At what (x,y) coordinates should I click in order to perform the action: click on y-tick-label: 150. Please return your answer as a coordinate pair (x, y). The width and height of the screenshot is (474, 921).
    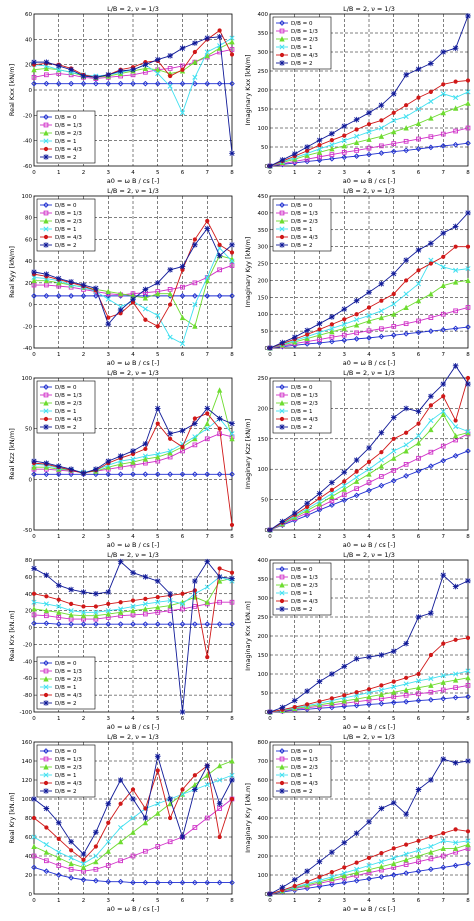
    Looking at the image, I should click on (263, 440).